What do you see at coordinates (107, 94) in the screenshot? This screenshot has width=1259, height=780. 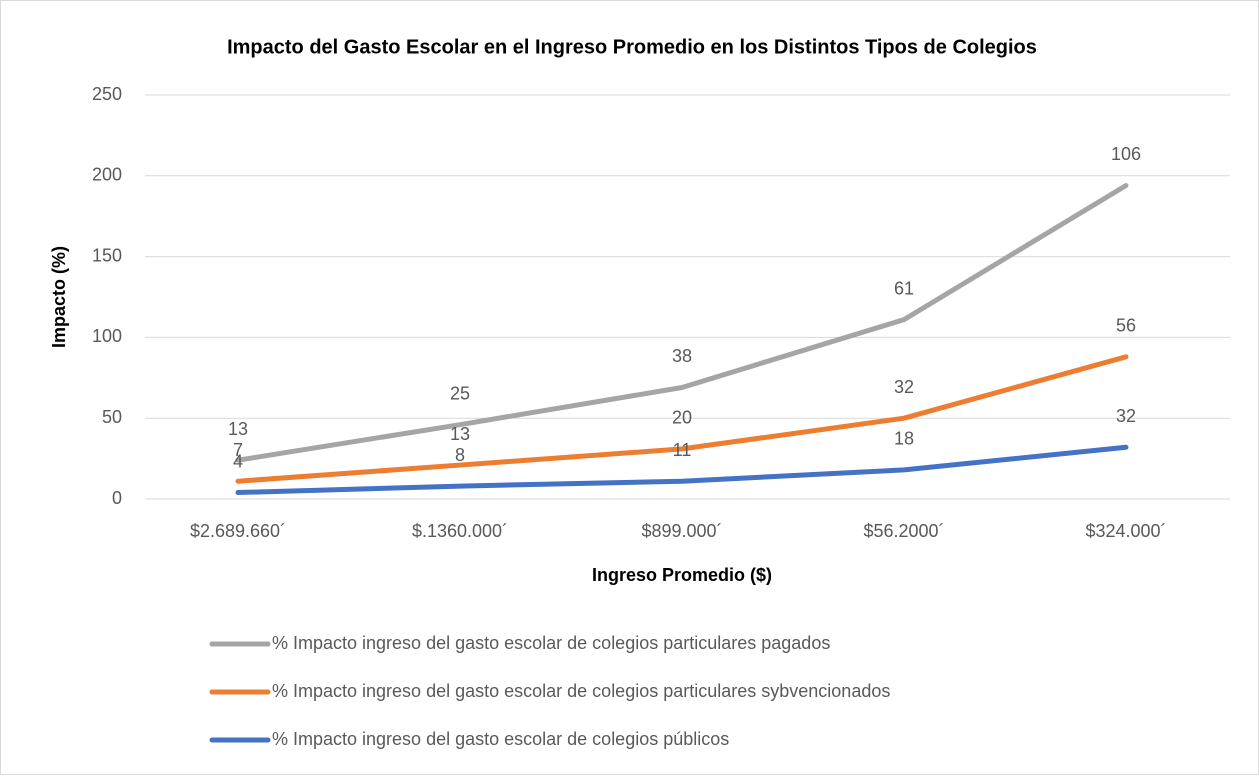 I see `y-tick-label: 250` at bounding box center [107, 94].